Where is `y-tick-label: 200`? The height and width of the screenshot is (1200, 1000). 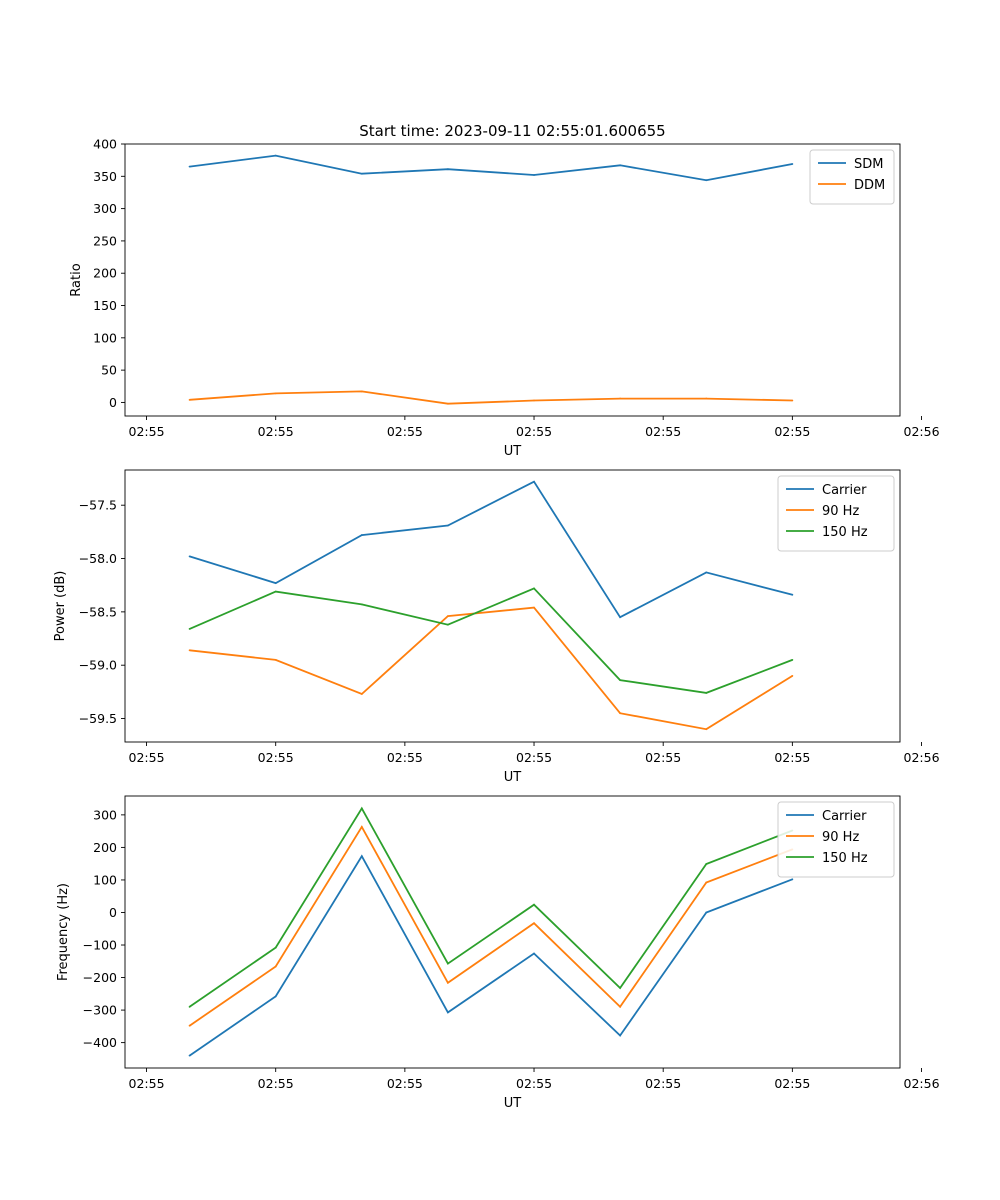 y-tick-label: 200 is located at coordinates (105, 273).